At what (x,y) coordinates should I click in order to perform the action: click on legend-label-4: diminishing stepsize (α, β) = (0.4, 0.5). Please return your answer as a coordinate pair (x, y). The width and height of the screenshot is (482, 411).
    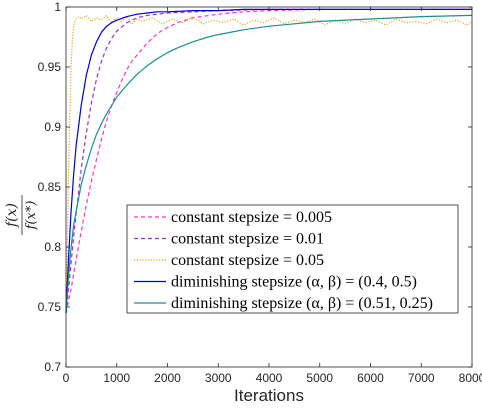
    Looking at the image, I should click on (294, 282).